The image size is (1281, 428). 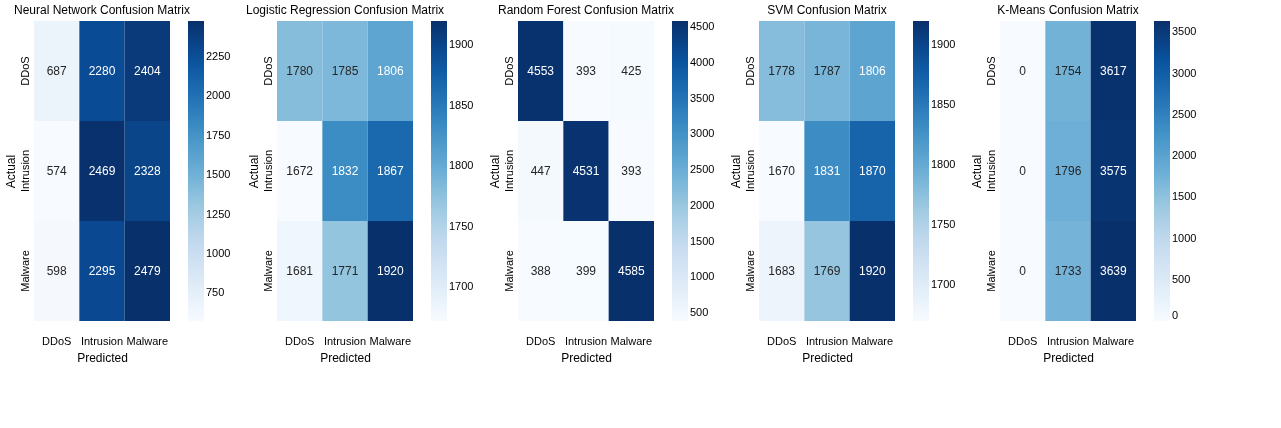 I want to click on chart-title: K-Means Confusion Matrix, so click(x=1068, y=10).